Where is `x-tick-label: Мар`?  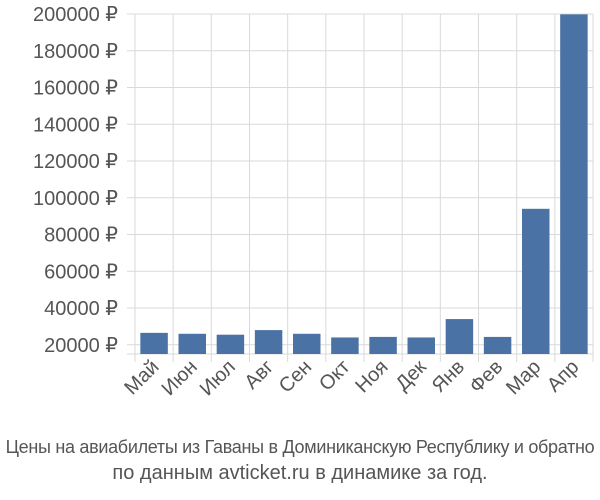
x-tick-label: Мар is located at coordinates (523, 377).